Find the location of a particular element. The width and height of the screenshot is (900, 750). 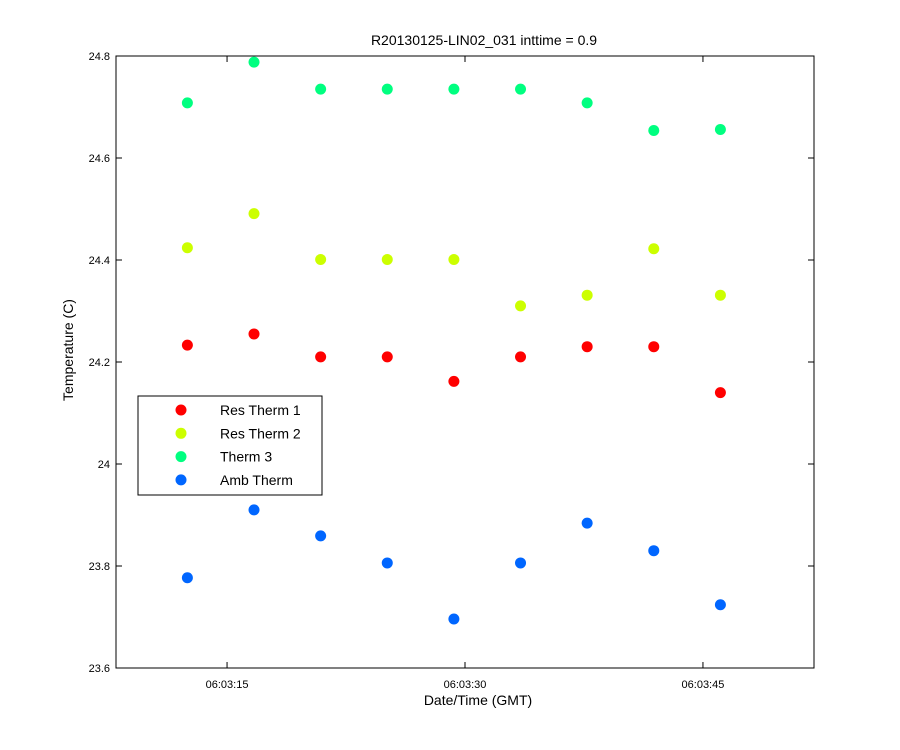

y-tick-label: 23.8 is located at coordinates (99, 567).